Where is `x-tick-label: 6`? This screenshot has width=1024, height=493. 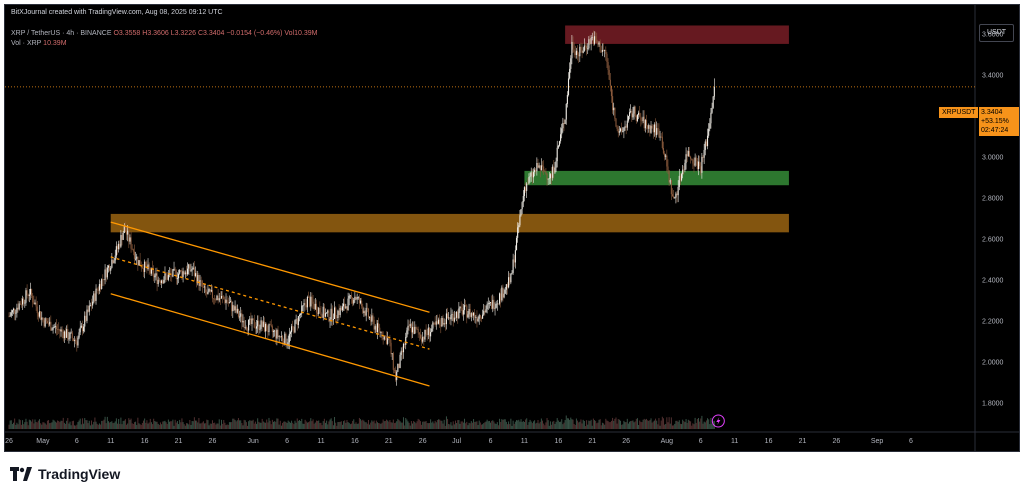
x-tick-label: 6 is located at coordinates (491, 441).